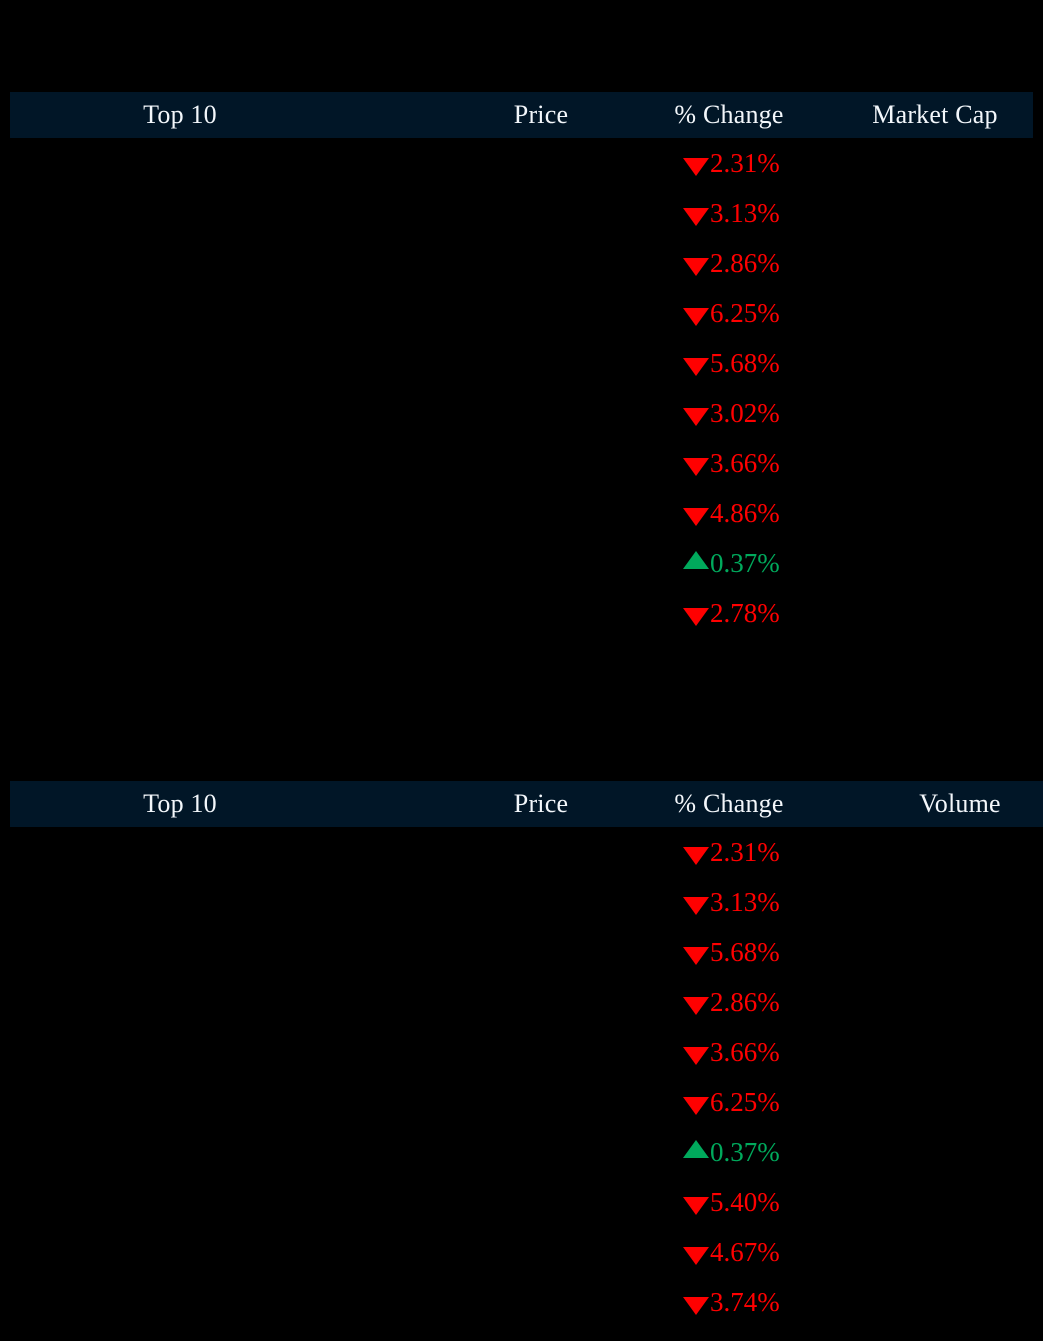 Image resolution: width=1043 pixels, height=1341 pixels. What do you see at coordinates (521, 513) in the screenshot?
I see `table-row: 4.86%` at bounding box center [521, 513].